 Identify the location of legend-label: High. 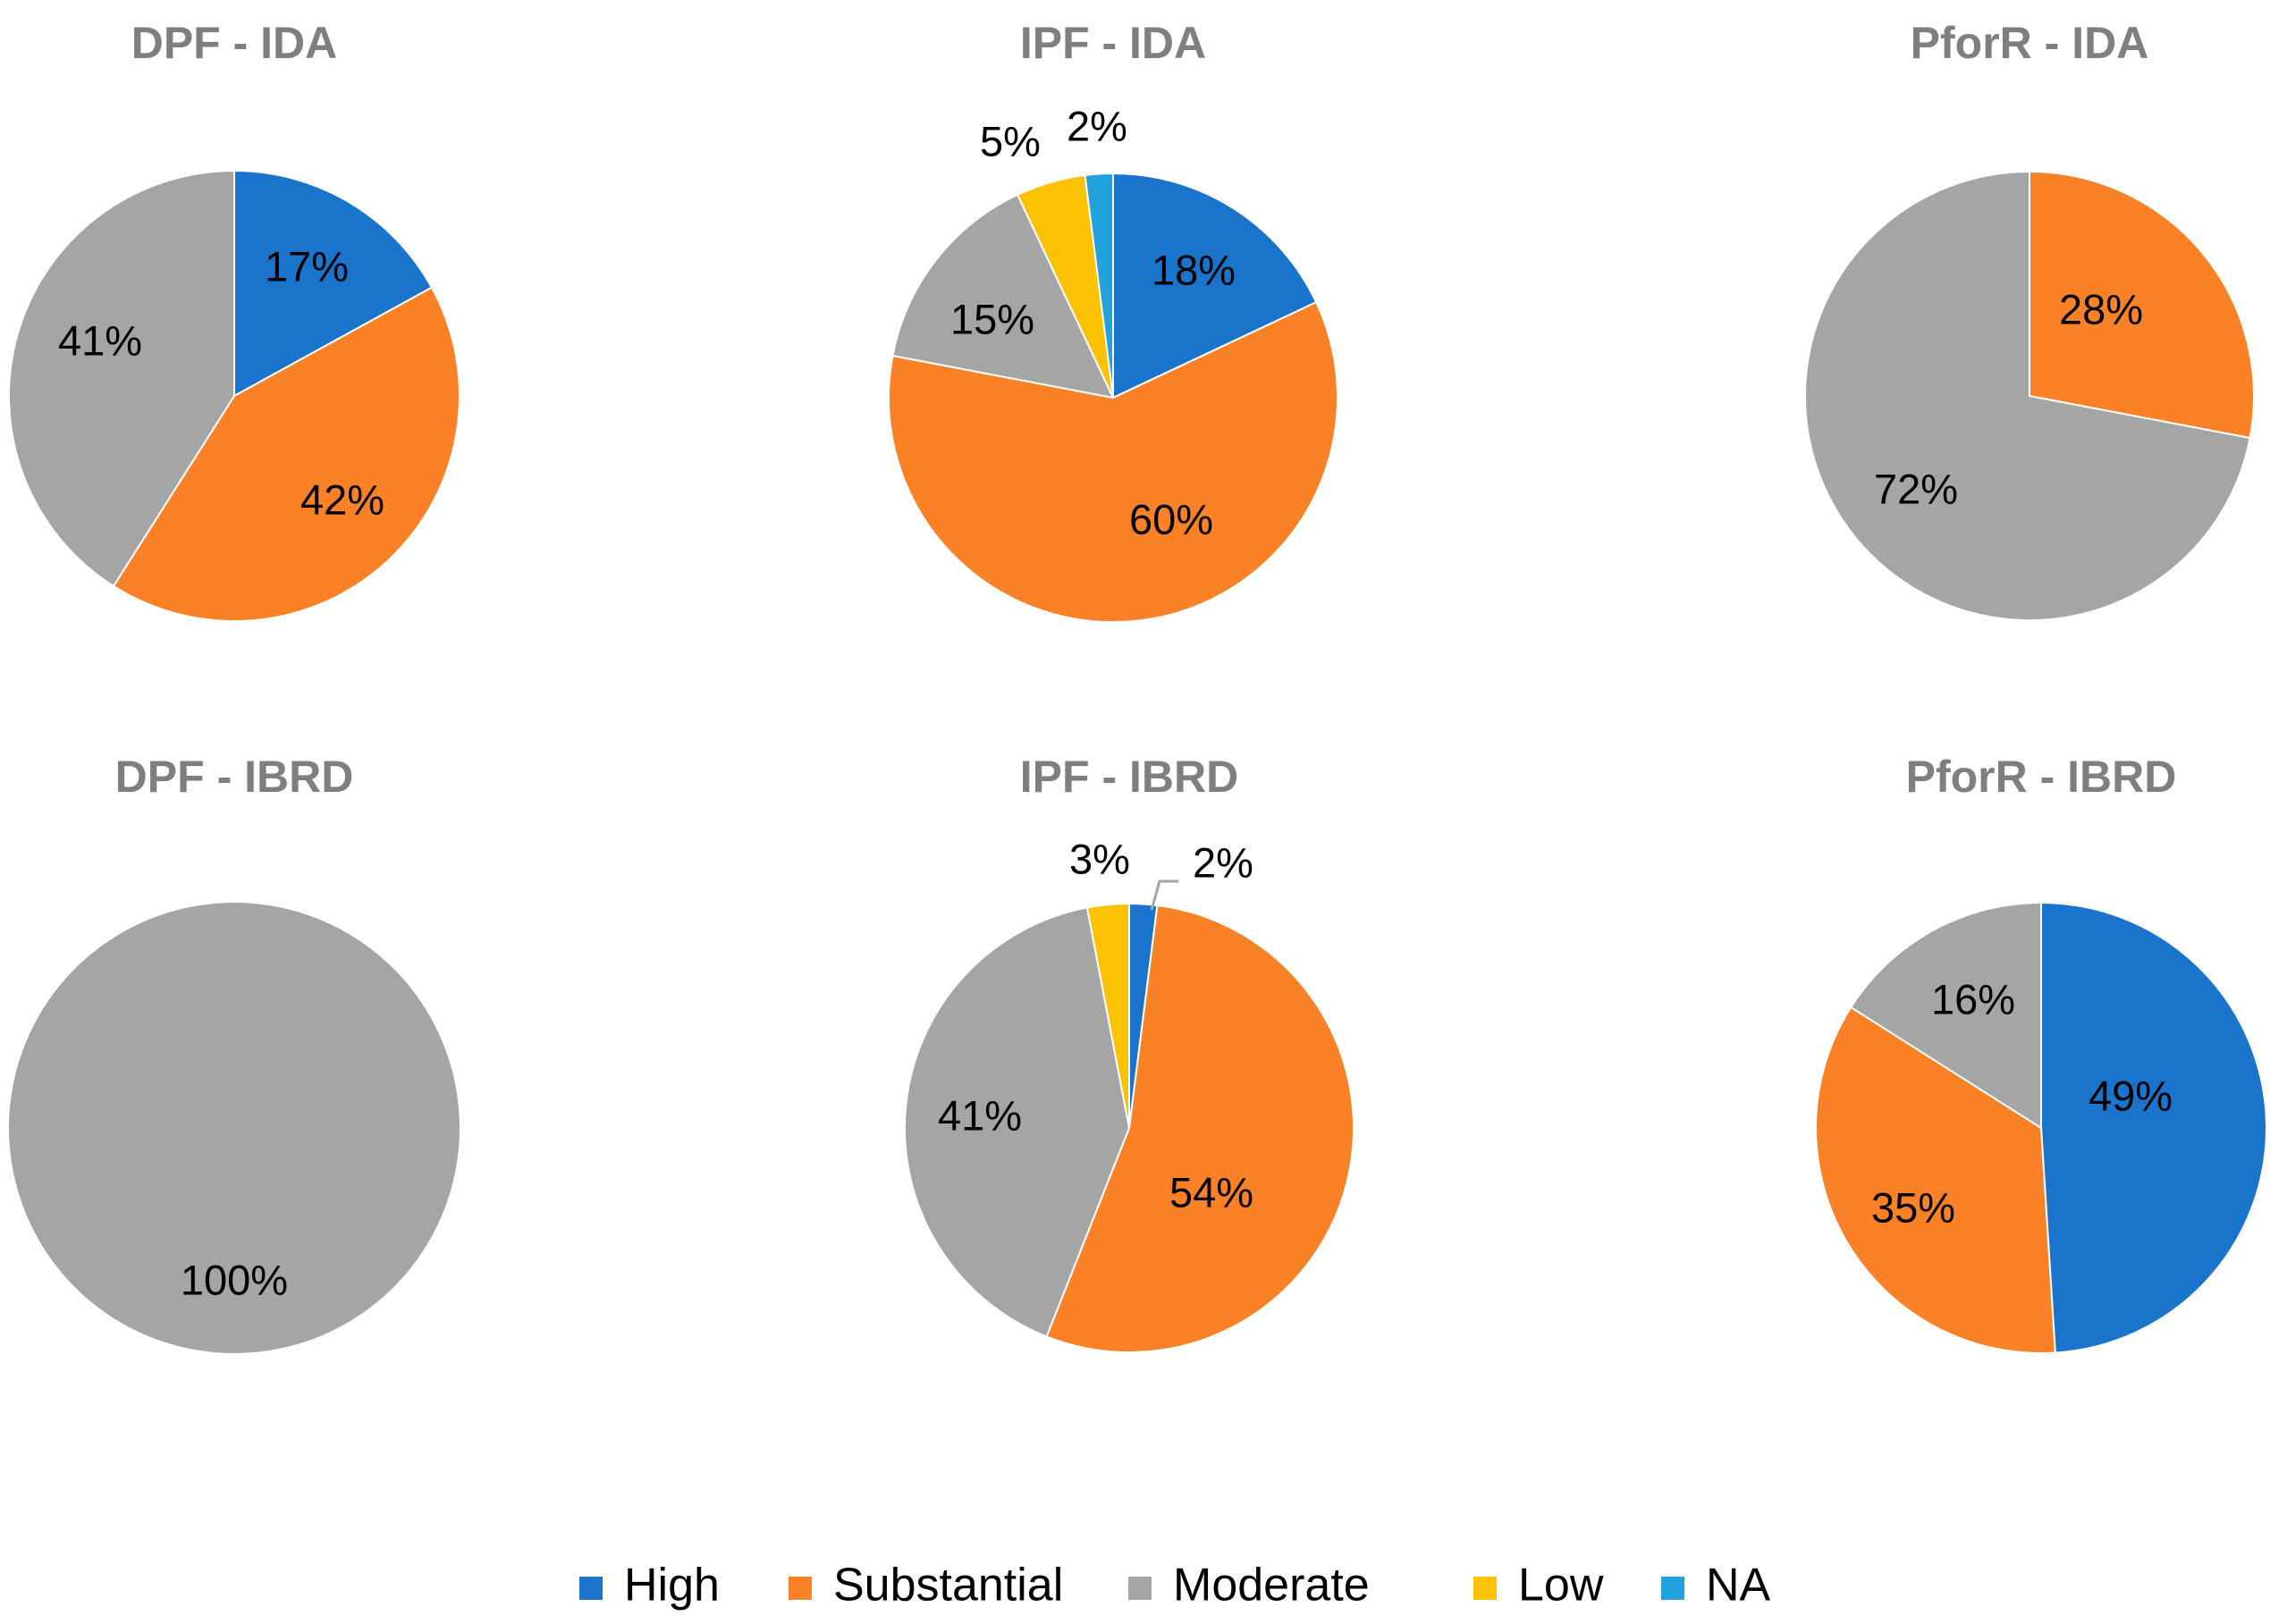
(672, 1586).